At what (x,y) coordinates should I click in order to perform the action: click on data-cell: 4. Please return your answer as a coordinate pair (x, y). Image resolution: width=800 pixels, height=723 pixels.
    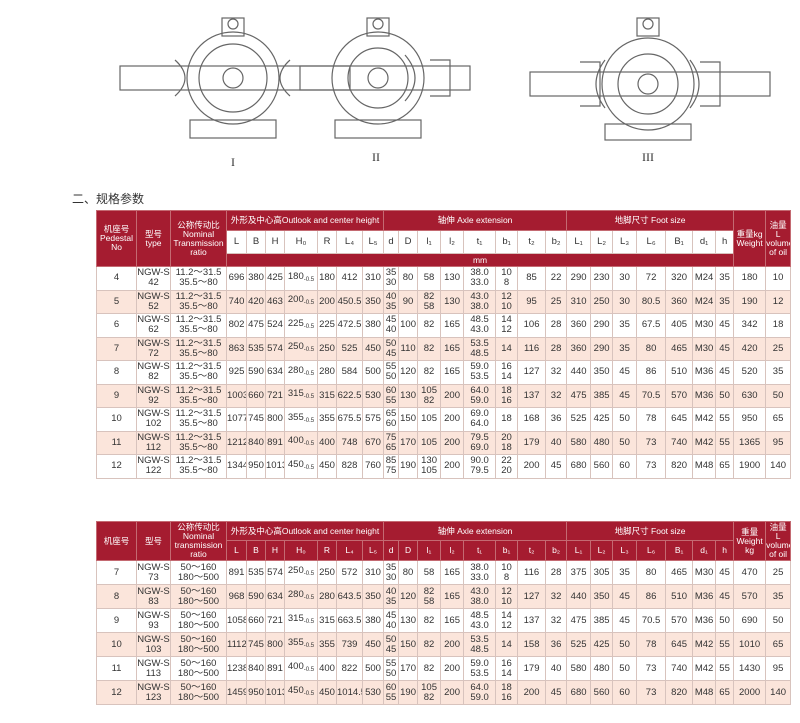
    Looking at the image, I should click on (116, 278).